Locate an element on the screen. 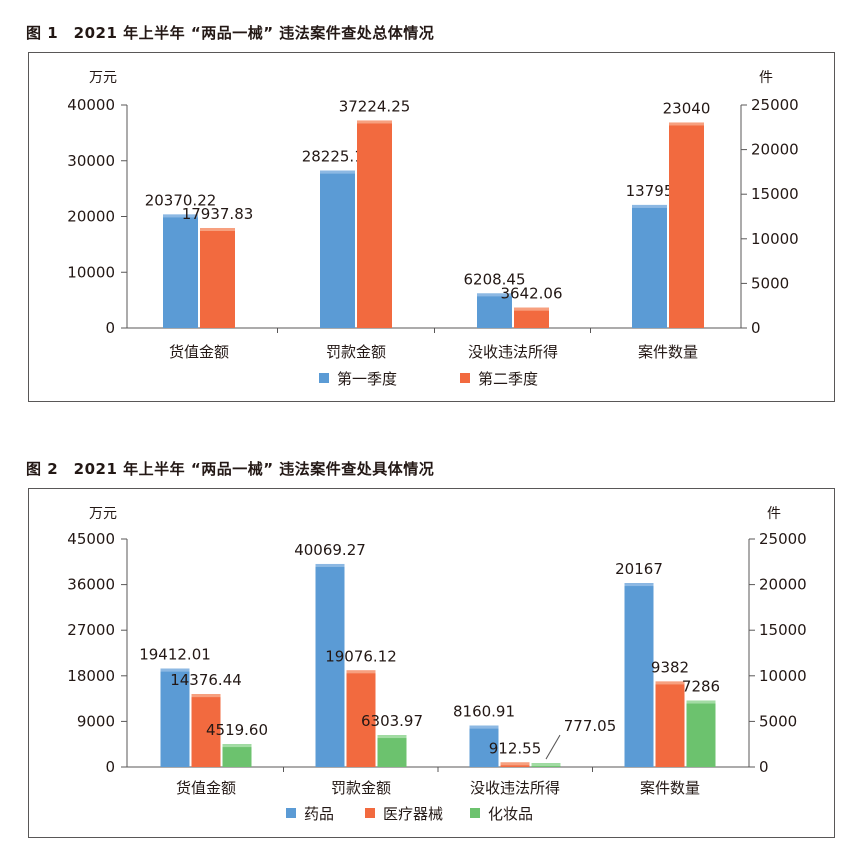  data-label: 17937.83 is located at coordinates (218, 214).